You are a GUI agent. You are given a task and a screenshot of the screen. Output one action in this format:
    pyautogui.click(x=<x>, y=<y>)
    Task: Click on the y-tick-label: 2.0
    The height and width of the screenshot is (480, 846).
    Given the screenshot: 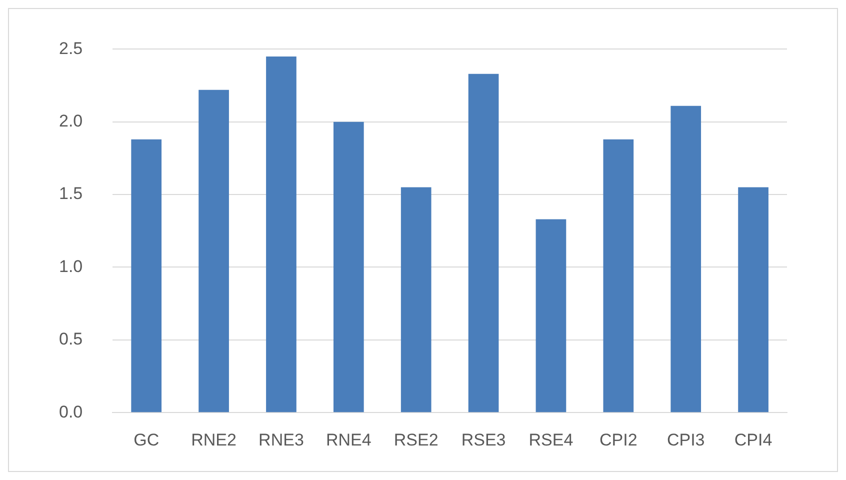 What is the action you would take?
    pyautogui.click(x=70, y=121)
    